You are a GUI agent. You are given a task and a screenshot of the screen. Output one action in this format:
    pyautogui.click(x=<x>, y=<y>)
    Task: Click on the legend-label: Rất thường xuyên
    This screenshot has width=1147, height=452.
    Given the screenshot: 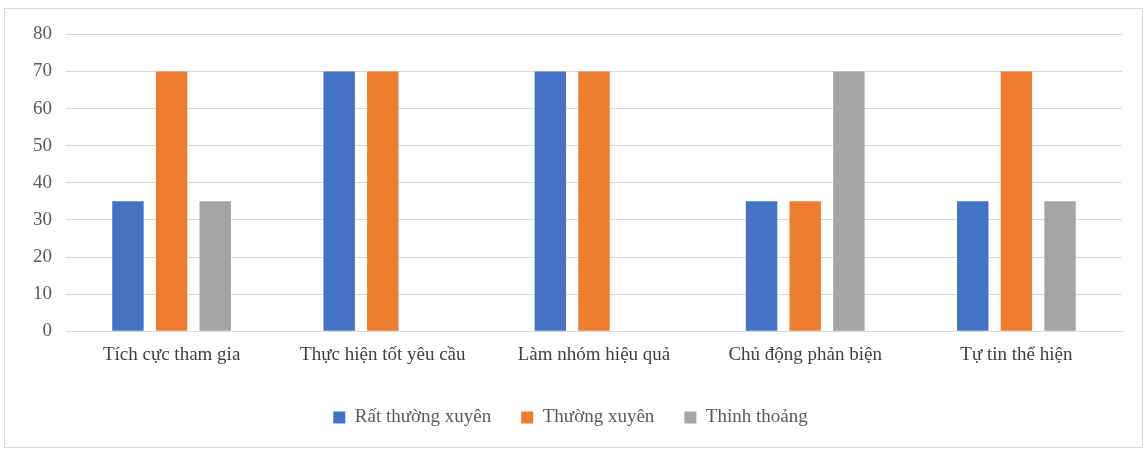 What is the action you would take?
    pyautogui.click(x=423, y=416)
    